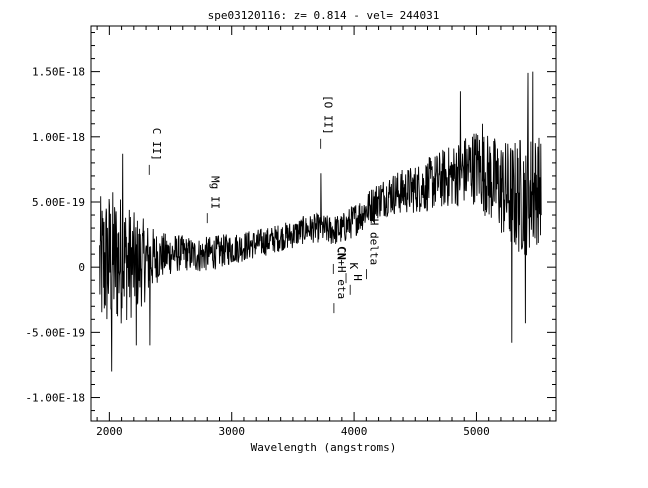 The image size is (648, 488). Describe the element at coordinates (156, 144) in the screenshot. I see `annotation-label: C II]` at that location.